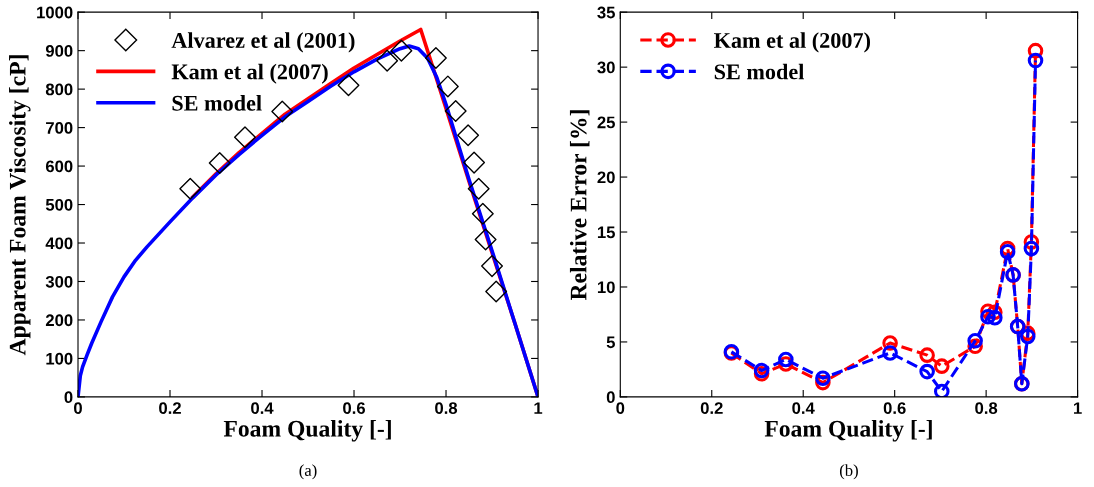 This screenshot has width=1094, height=487. Describe the element at coordinates (59, 358) in the screenshot. I see `y-tick-label: 100` at that location.